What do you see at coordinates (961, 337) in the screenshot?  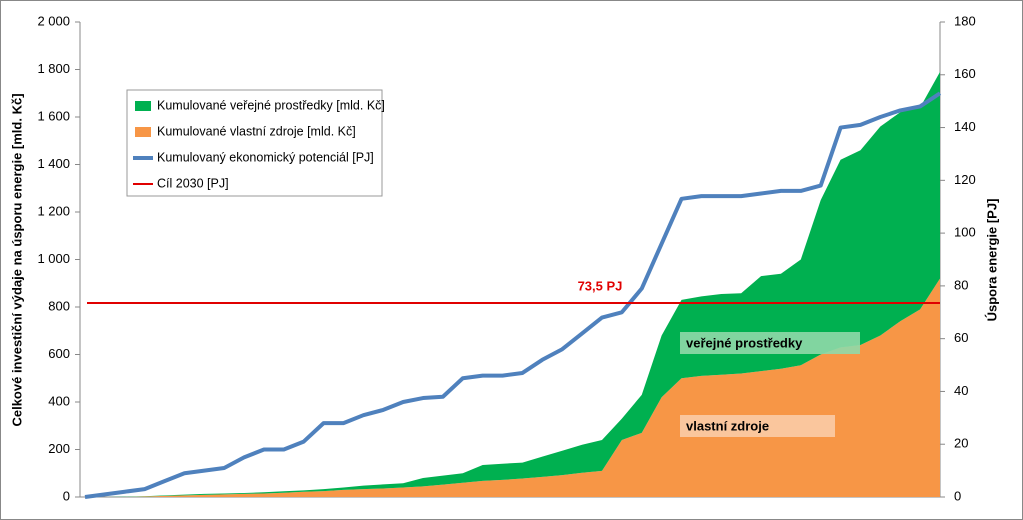 I see `y2-tick-label: 60` at bounding box center [961, 337].